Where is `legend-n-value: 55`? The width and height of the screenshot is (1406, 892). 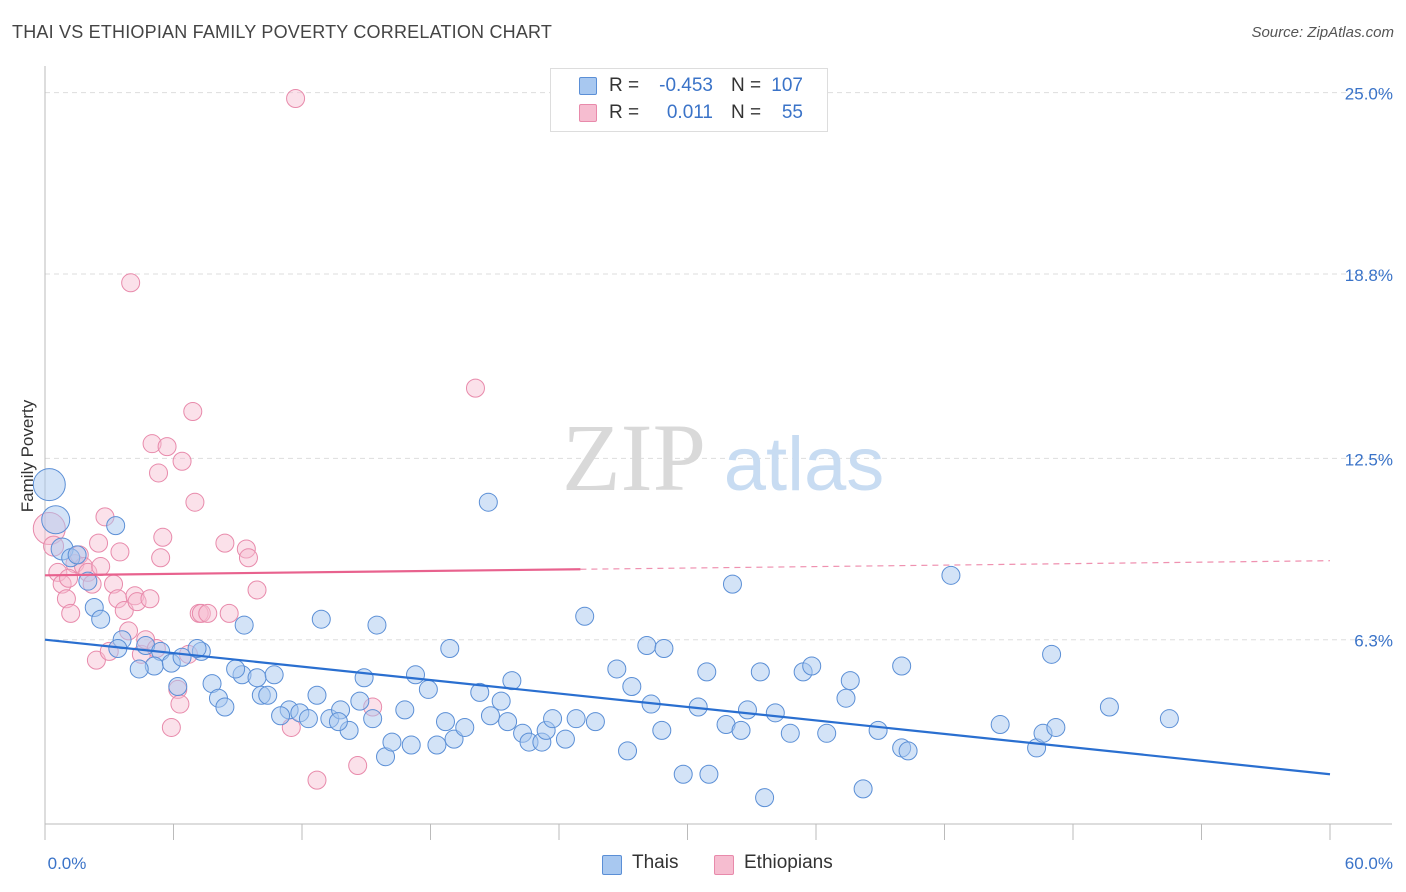
legend-n-value: 55 is located at coordinates (792, 112).